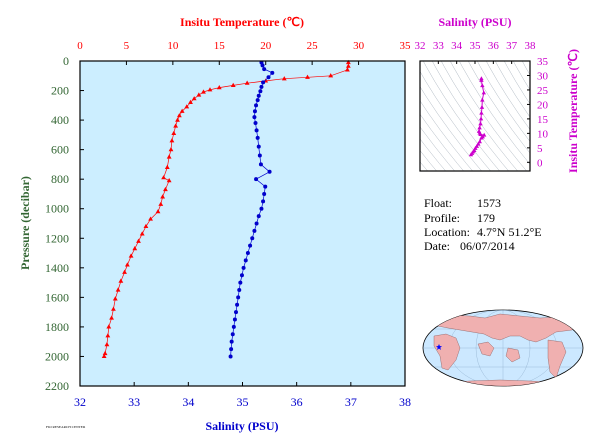  I want to click on temperature-tick-label: 30, so click(359, 46).